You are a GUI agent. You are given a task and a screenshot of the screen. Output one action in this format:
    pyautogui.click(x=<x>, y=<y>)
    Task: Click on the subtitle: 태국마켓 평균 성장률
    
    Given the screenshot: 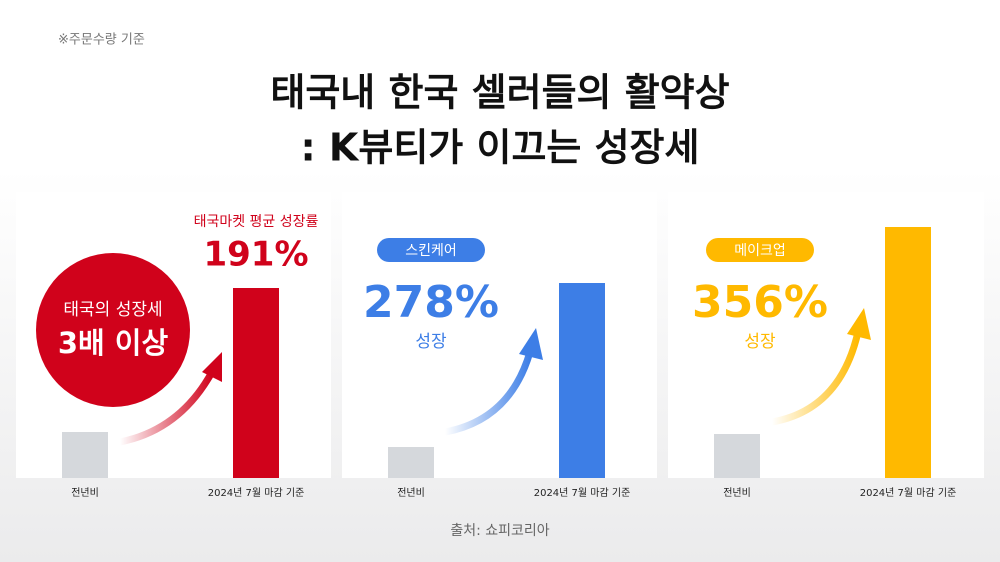 What is the action you would take?
    pyautogui.click(x=256, y=222)
    